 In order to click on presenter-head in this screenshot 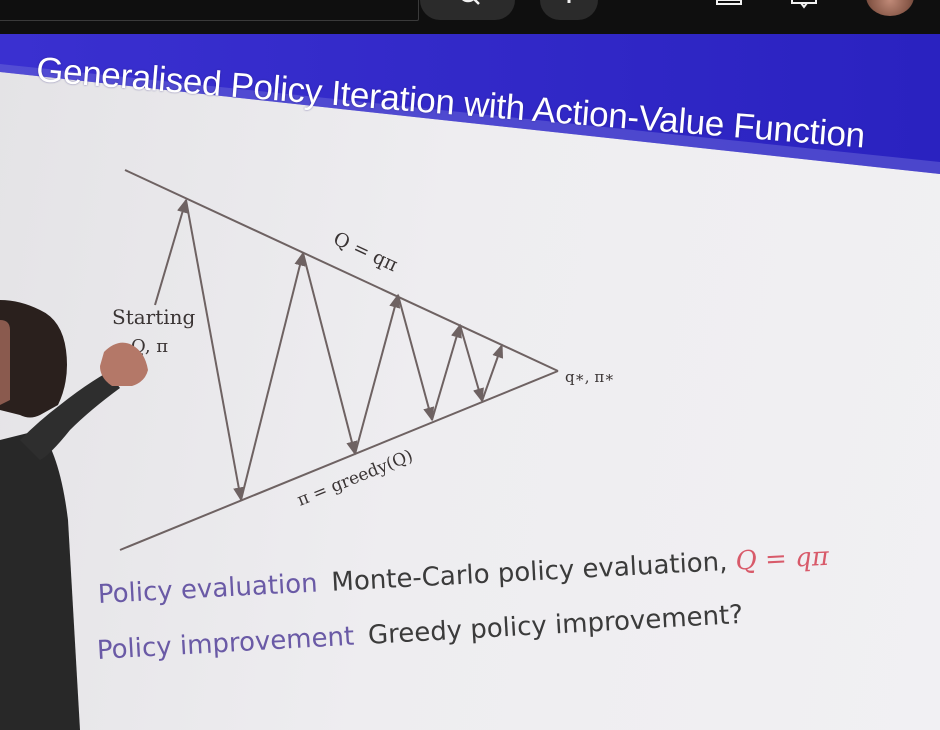, I will do `click(33, 359)`.